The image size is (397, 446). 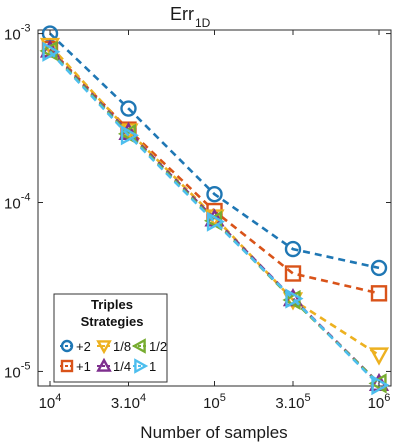 I want to click on legend-label-0: +2, so click(x=83, y=346).